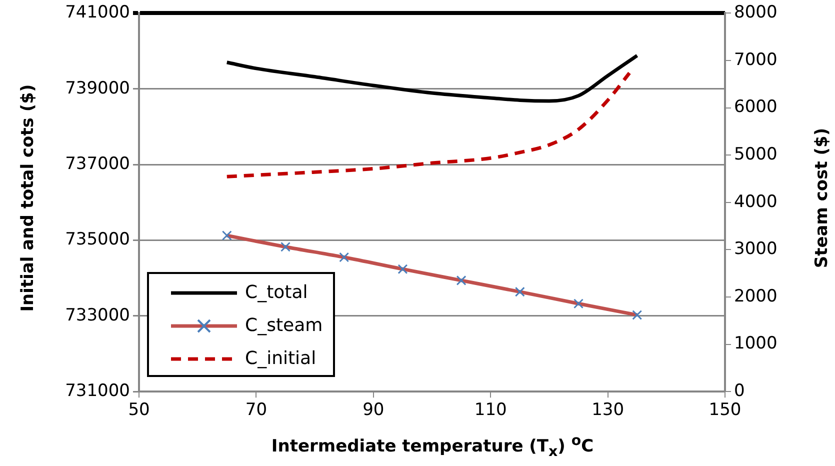 Image resolution: width=835 pixels, height=466 pixels. I want to click on y2-tick-label: 8000, so click(756, 12).